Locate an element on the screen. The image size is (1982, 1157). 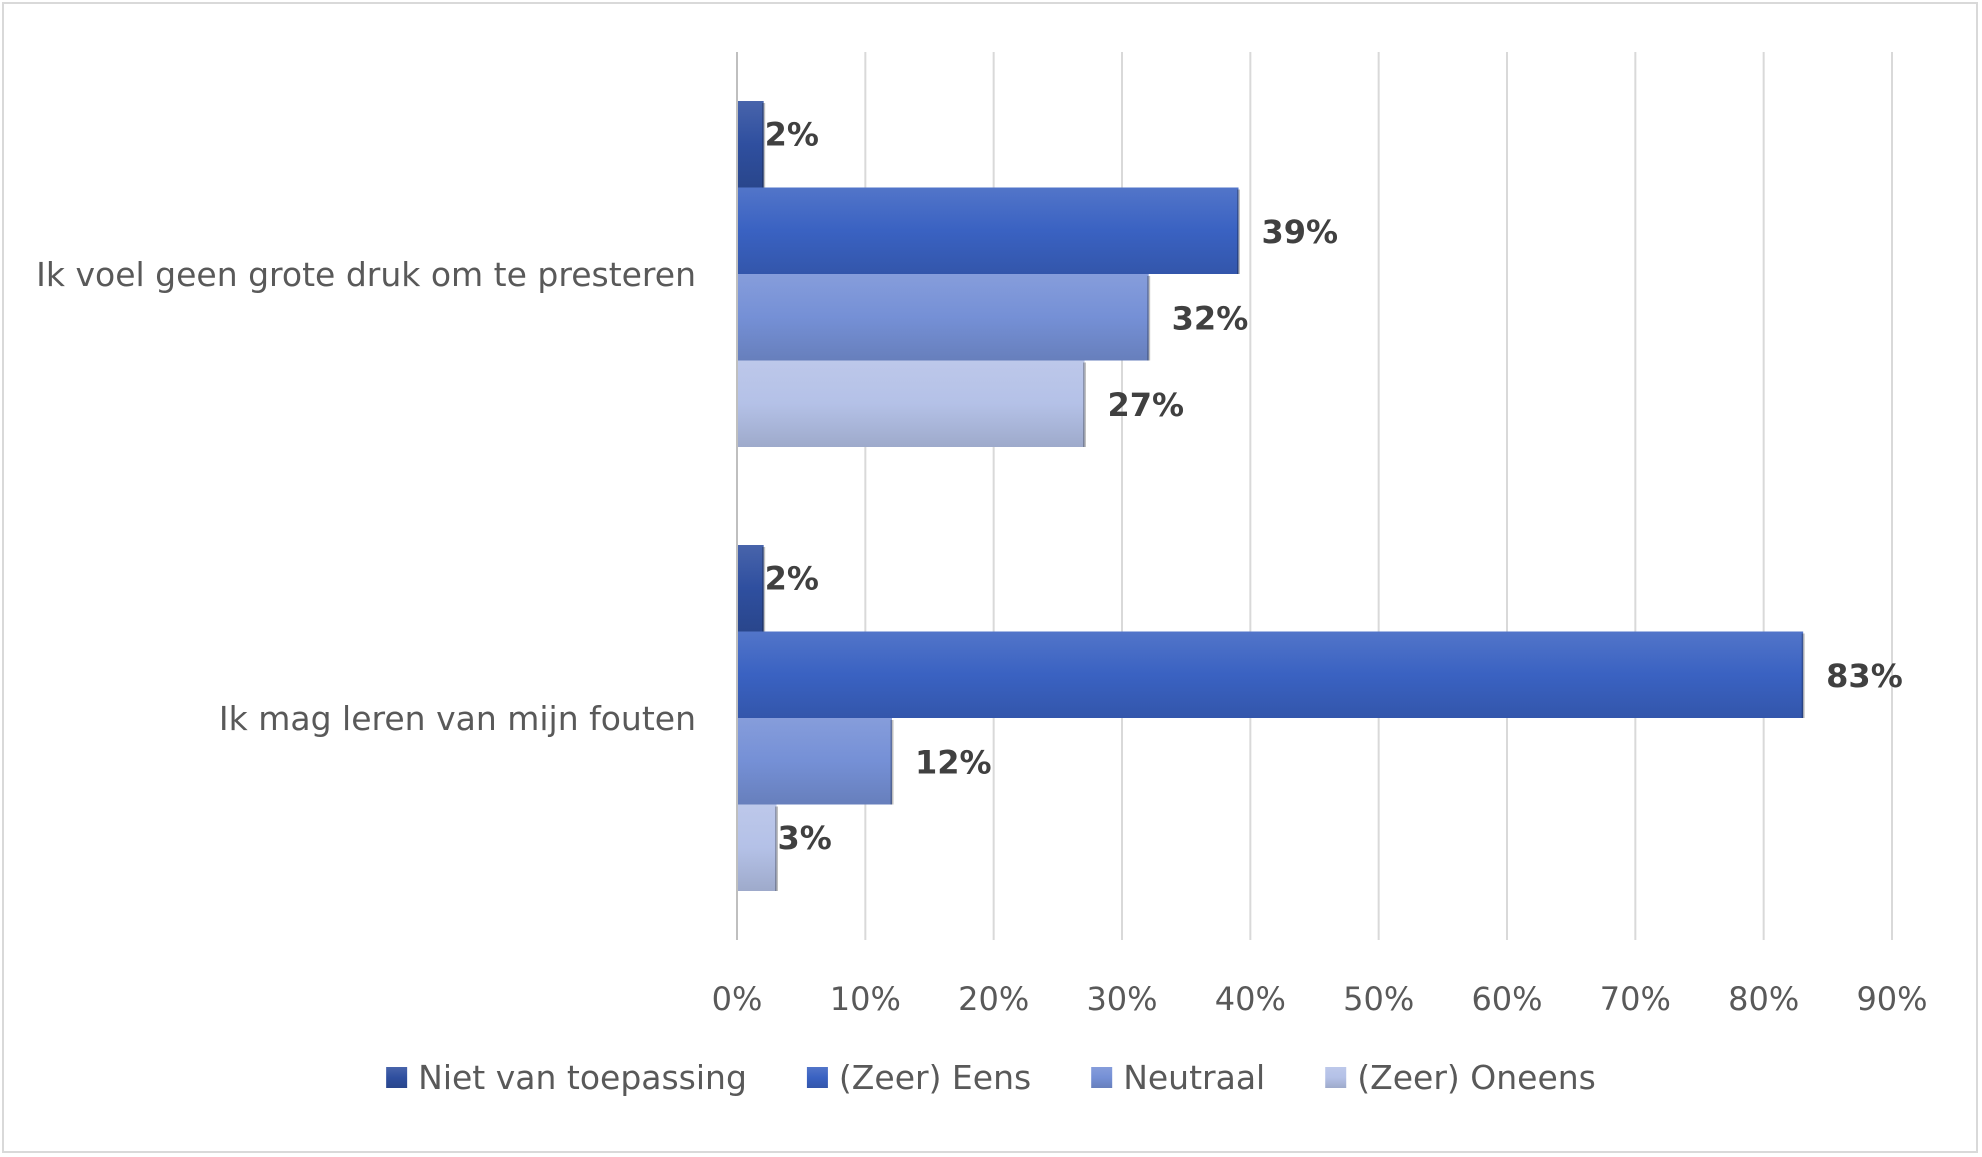
data-label: 12% is located at coordinates (953, 762).